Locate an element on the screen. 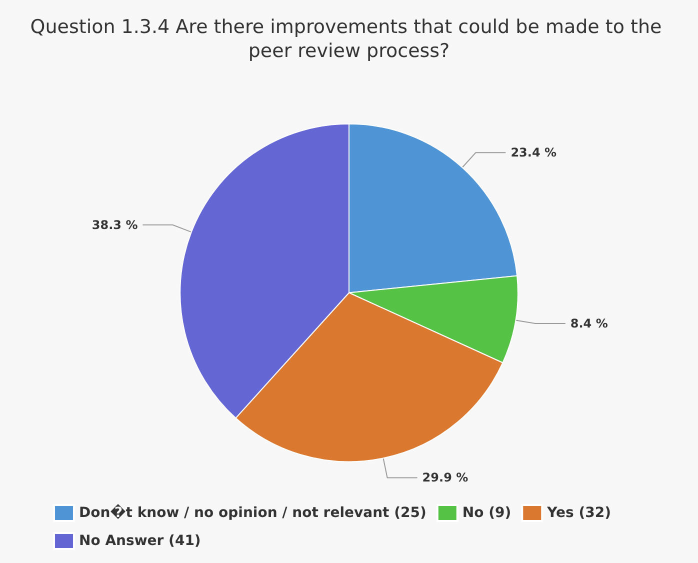 Image resolution: width=698 pixels, height=563 pixels. legend-label: Yes (32) is located at coordinates (578, 513).